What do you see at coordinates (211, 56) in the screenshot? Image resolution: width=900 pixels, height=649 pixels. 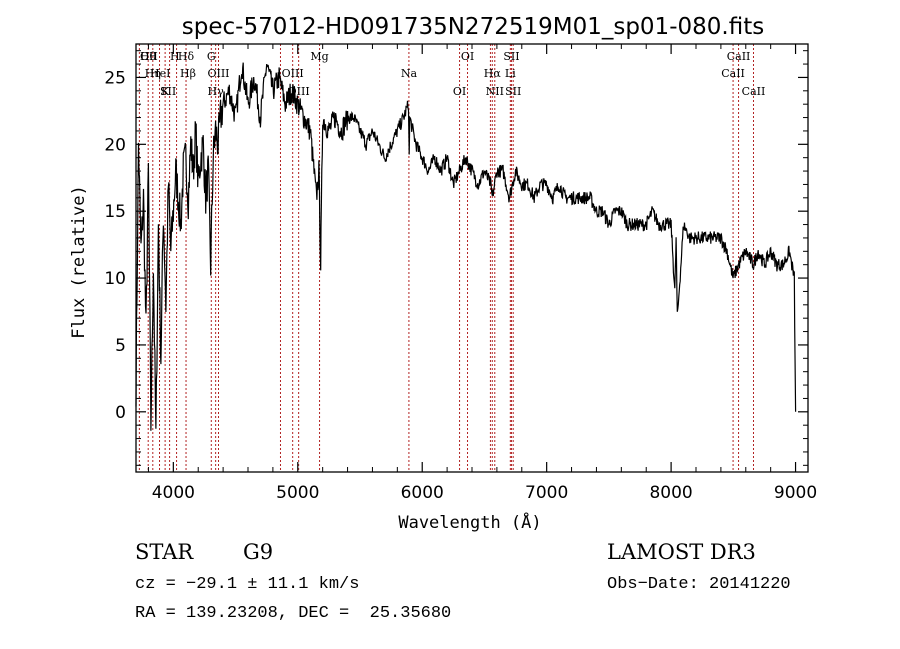 I see `line-label: G` at bounding box center [211, 56].